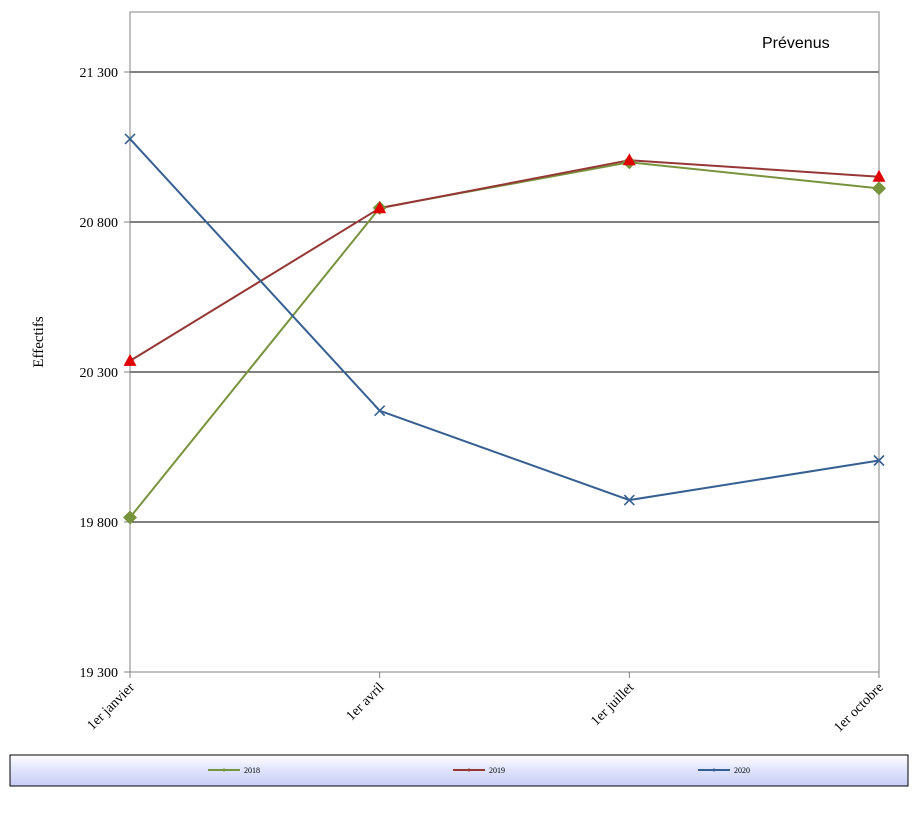 The height and width of the screenshot is (814, 919). I want to click on legend-label-2019: 2019, so click(497, 770).